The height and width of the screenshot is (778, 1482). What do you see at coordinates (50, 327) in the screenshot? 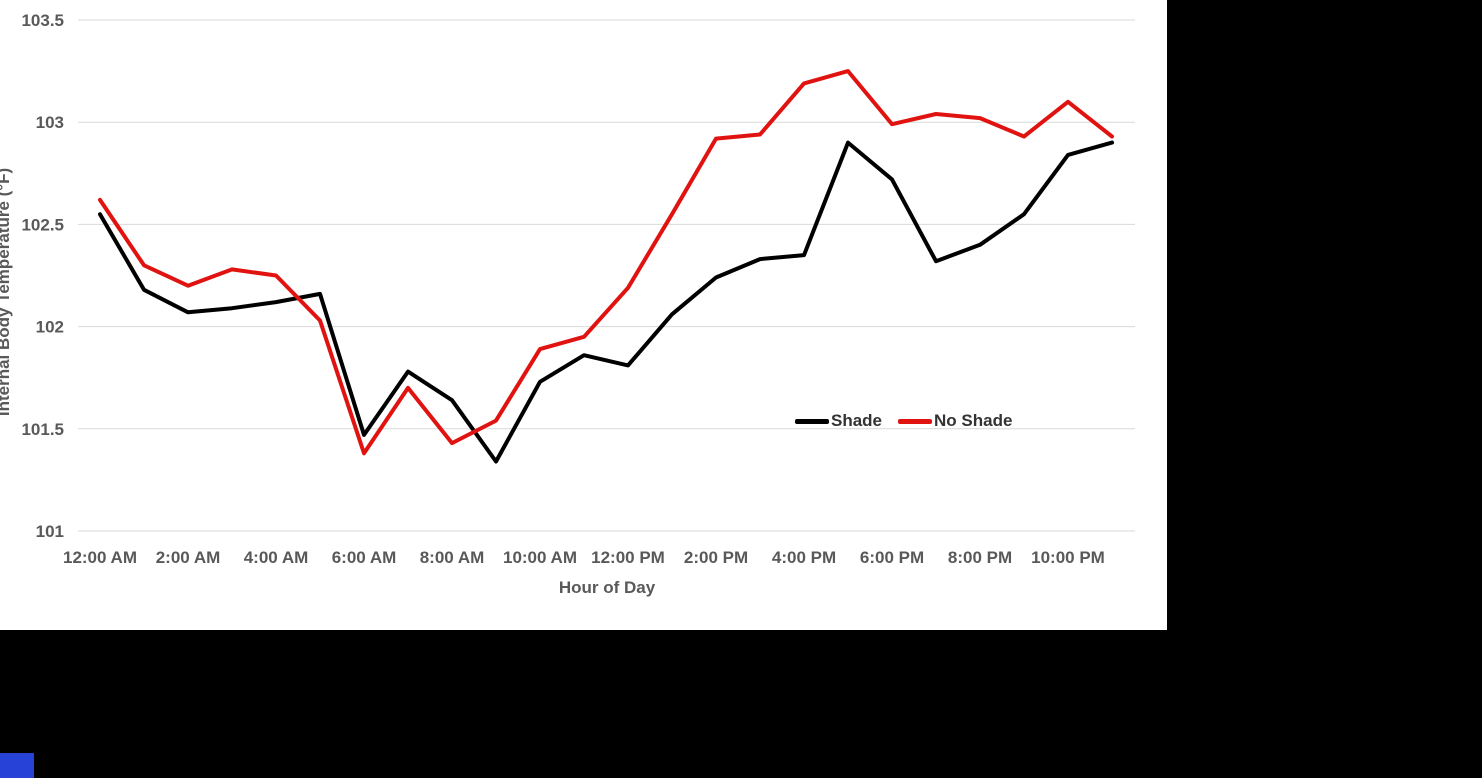
I see `y-tick-label: 102` at bounding box center [50, 327].